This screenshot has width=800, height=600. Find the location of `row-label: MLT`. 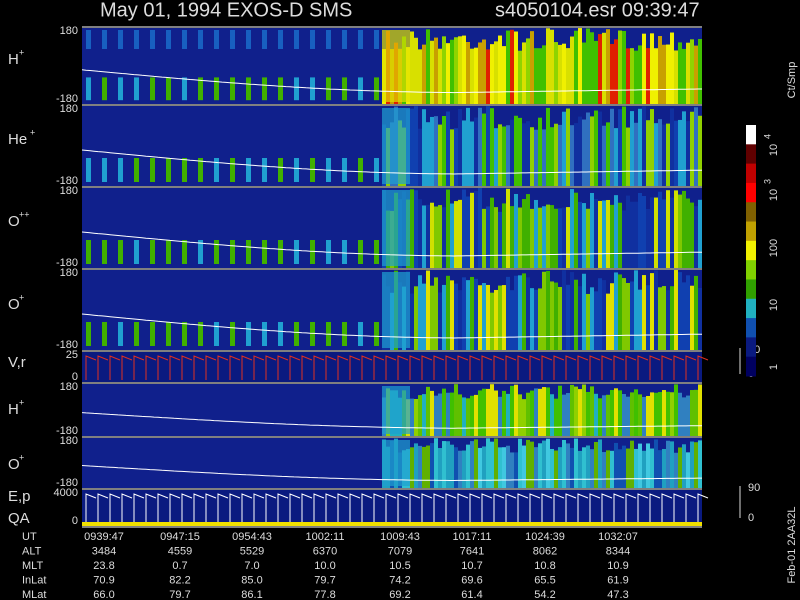

row-label: MLT is located at coordinates (32, 566).